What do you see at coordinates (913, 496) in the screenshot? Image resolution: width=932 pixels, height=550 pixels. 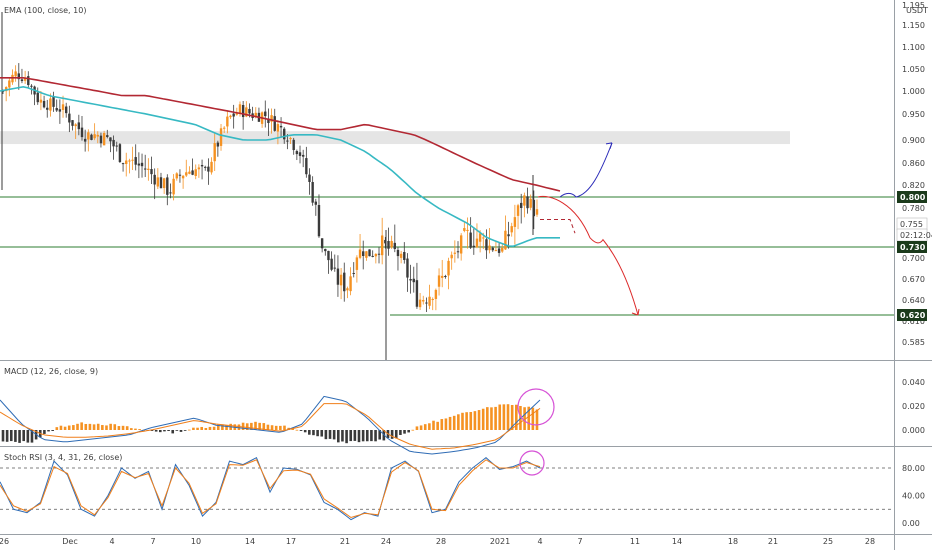 I see `stoch-tick-label: 40.00` at bounding box center [913, 496].